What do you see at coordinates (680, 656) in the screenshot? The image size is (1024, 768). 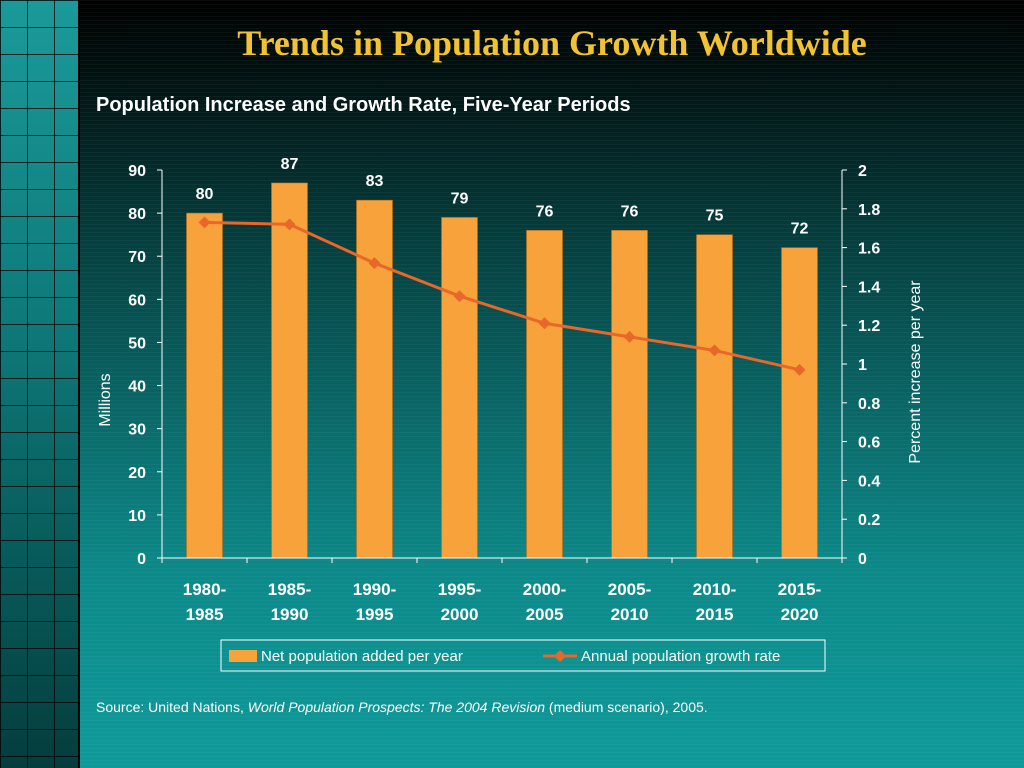 I see `legend-line-label: Annual population growth rate` at bounding box center [680, 656].